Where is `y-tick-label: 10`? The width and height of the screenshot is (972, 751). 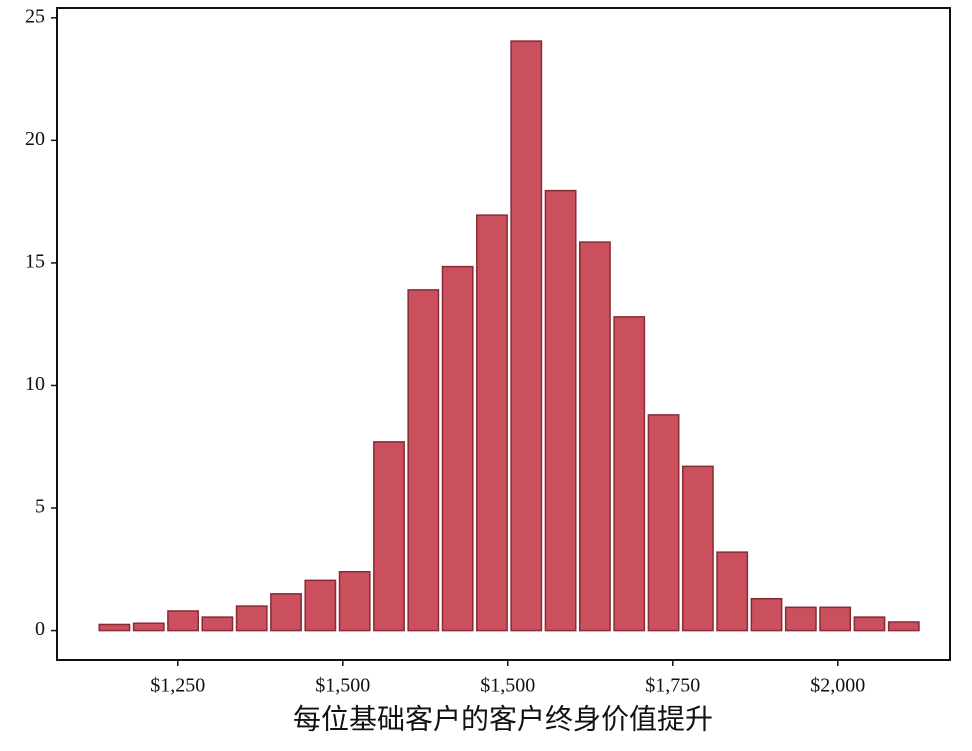 y-tick-label: 10 is located at coordinates (35, 384).